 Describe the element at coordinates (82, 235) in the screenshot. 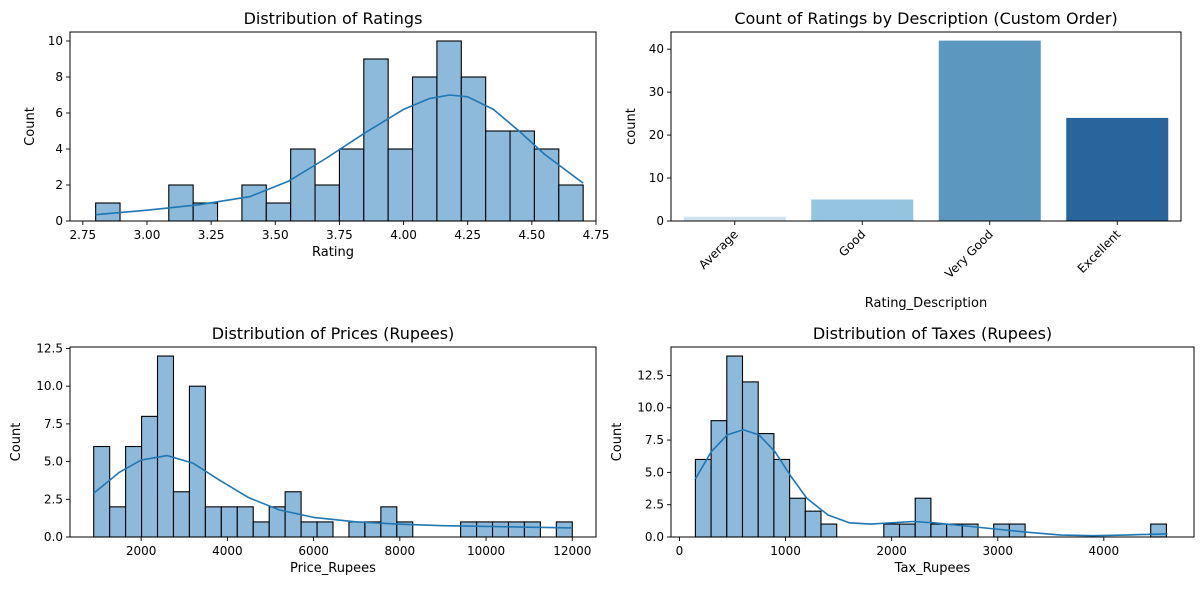

I see `x-tick-label: 2.75` at that location.